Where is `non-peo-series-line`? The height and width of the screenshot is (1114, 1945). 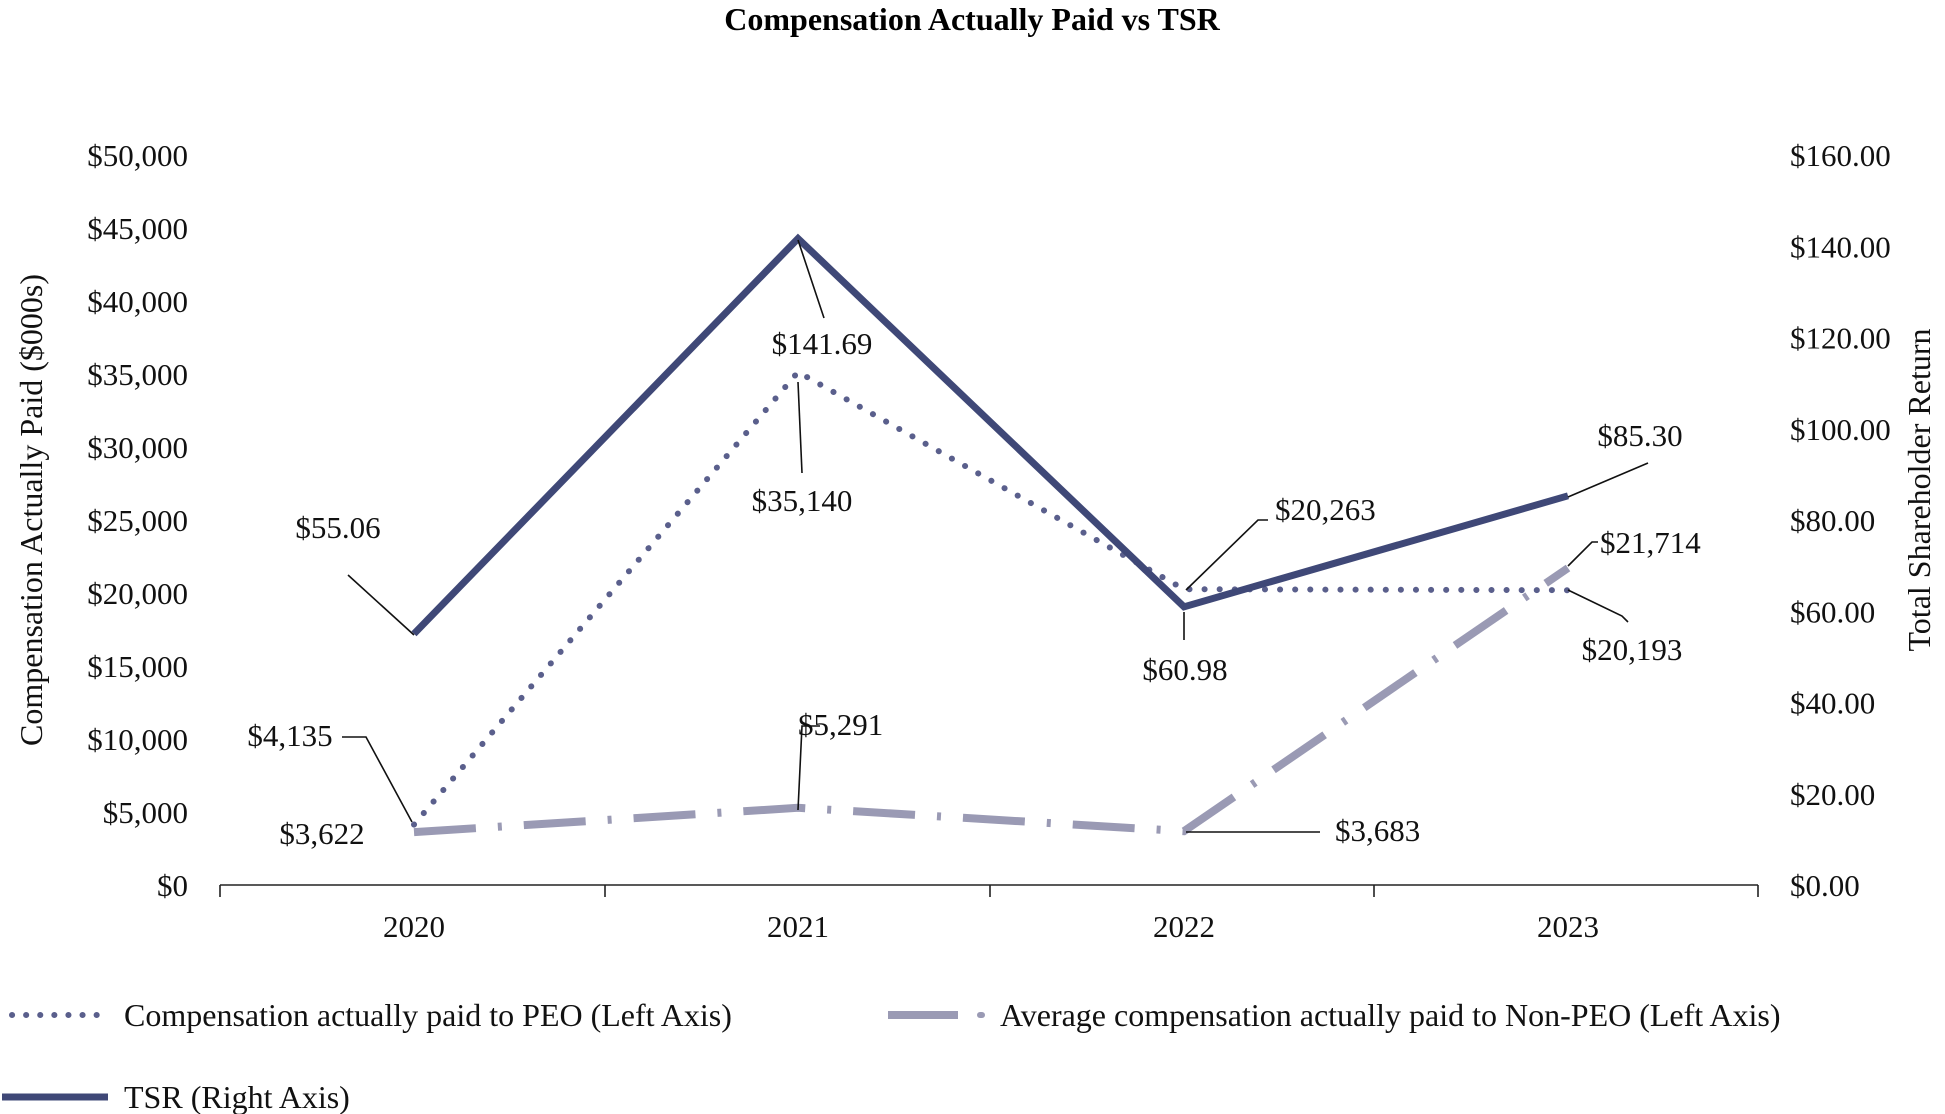
non-peo-series-line is located at coordinates (992, 700).